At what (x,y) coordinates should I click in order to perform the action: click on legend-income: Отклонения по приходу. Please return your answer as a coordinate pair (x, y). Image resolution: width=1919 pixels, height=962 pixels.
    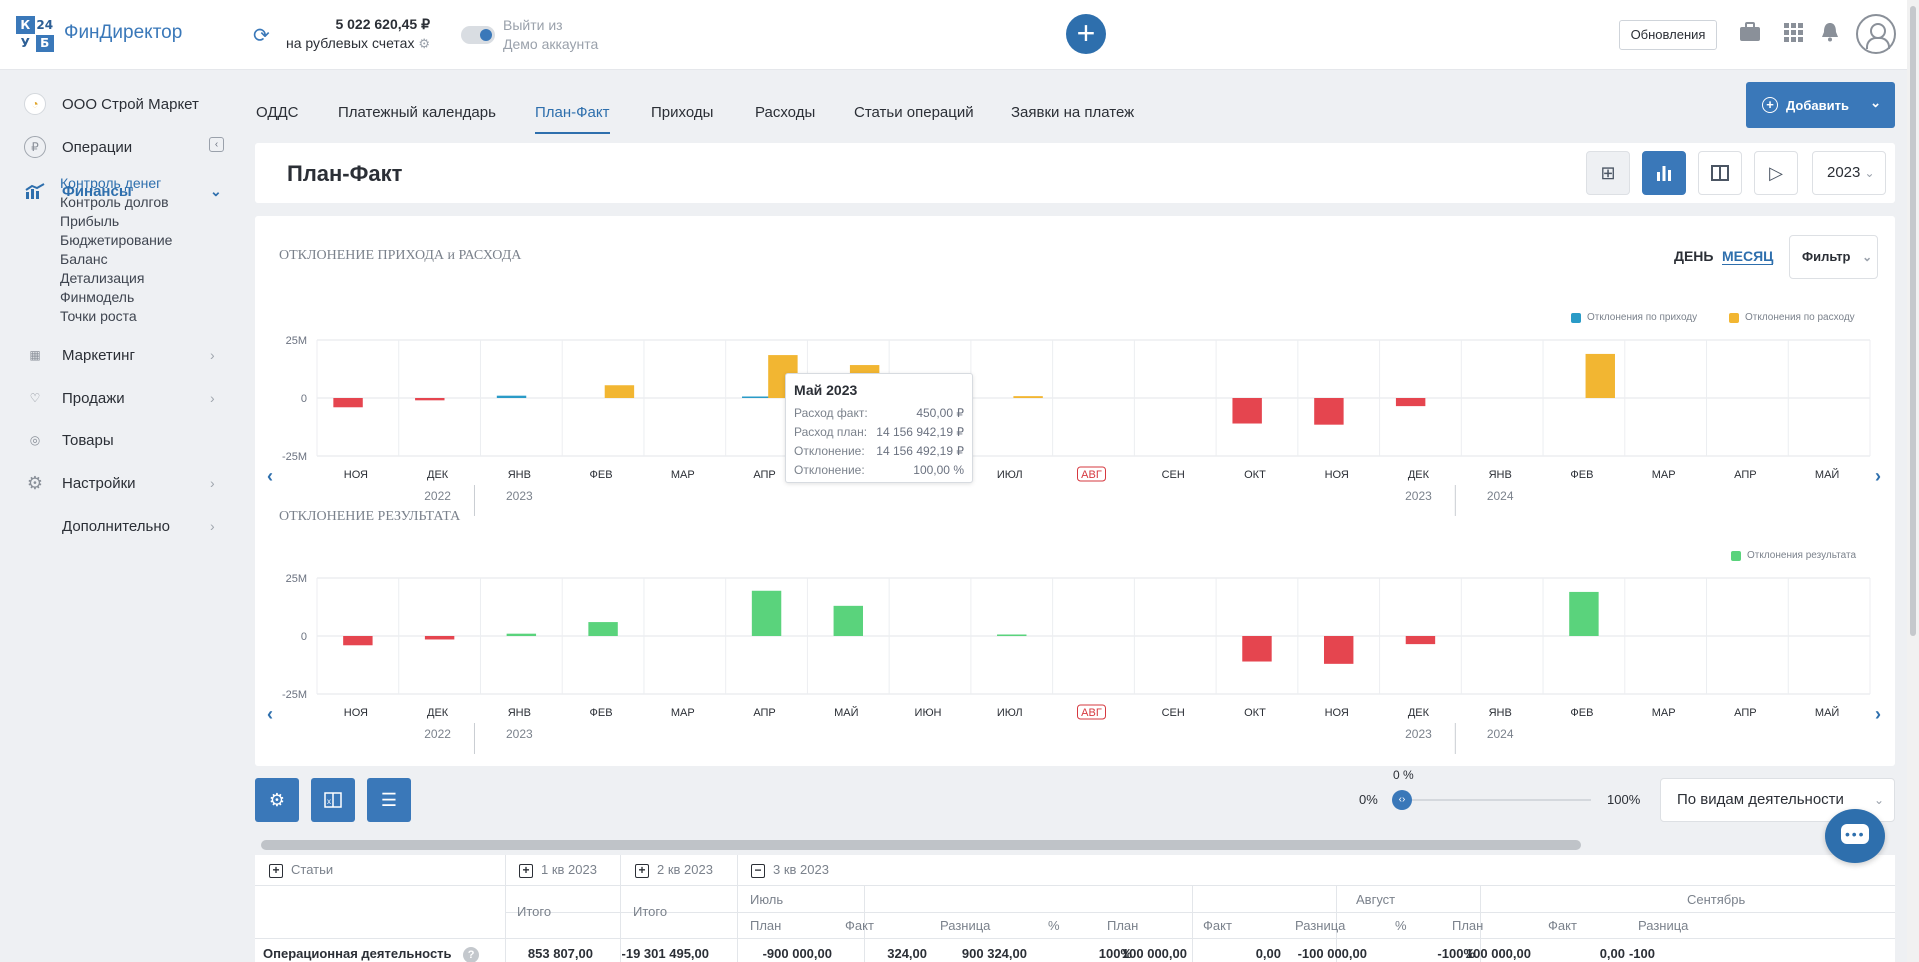
    Looking at the image, I should click on (1634, 317).